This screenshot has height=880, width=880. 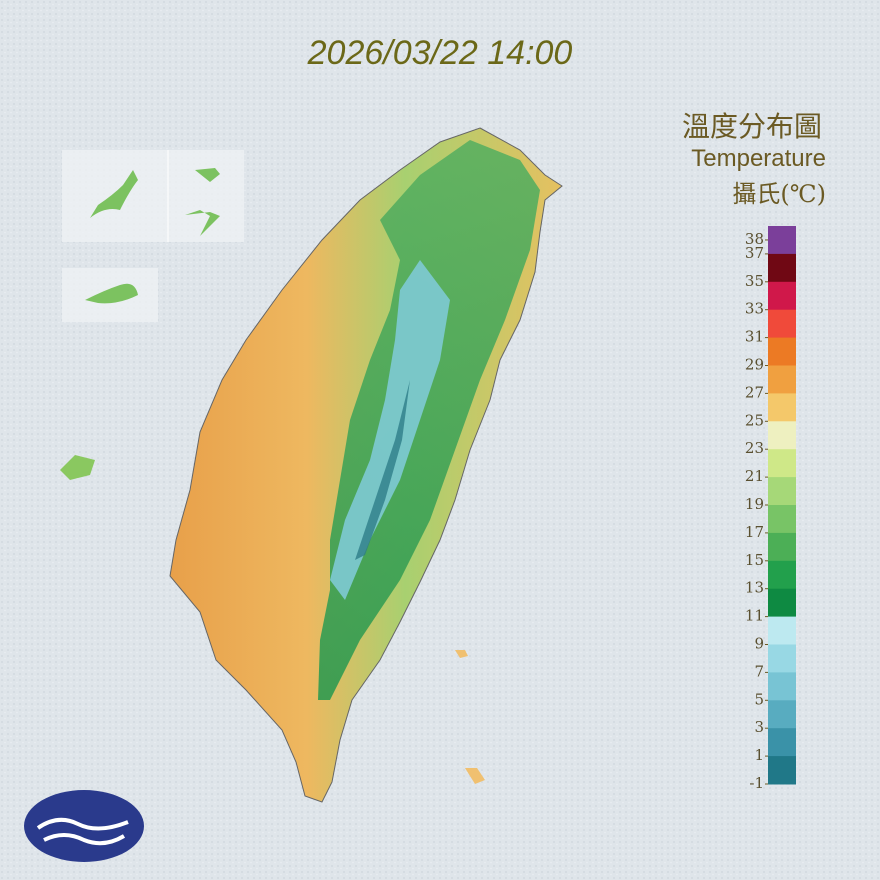 I want to click on legend-title: 溫度分布圖, so click(x=752, y=126).